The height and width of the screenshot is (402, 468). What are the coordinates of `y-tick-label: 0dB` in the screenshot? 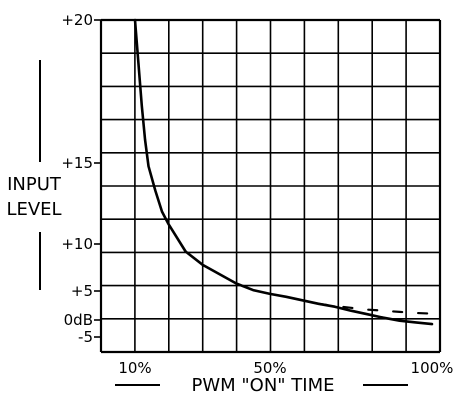 It's located at (78, 320).